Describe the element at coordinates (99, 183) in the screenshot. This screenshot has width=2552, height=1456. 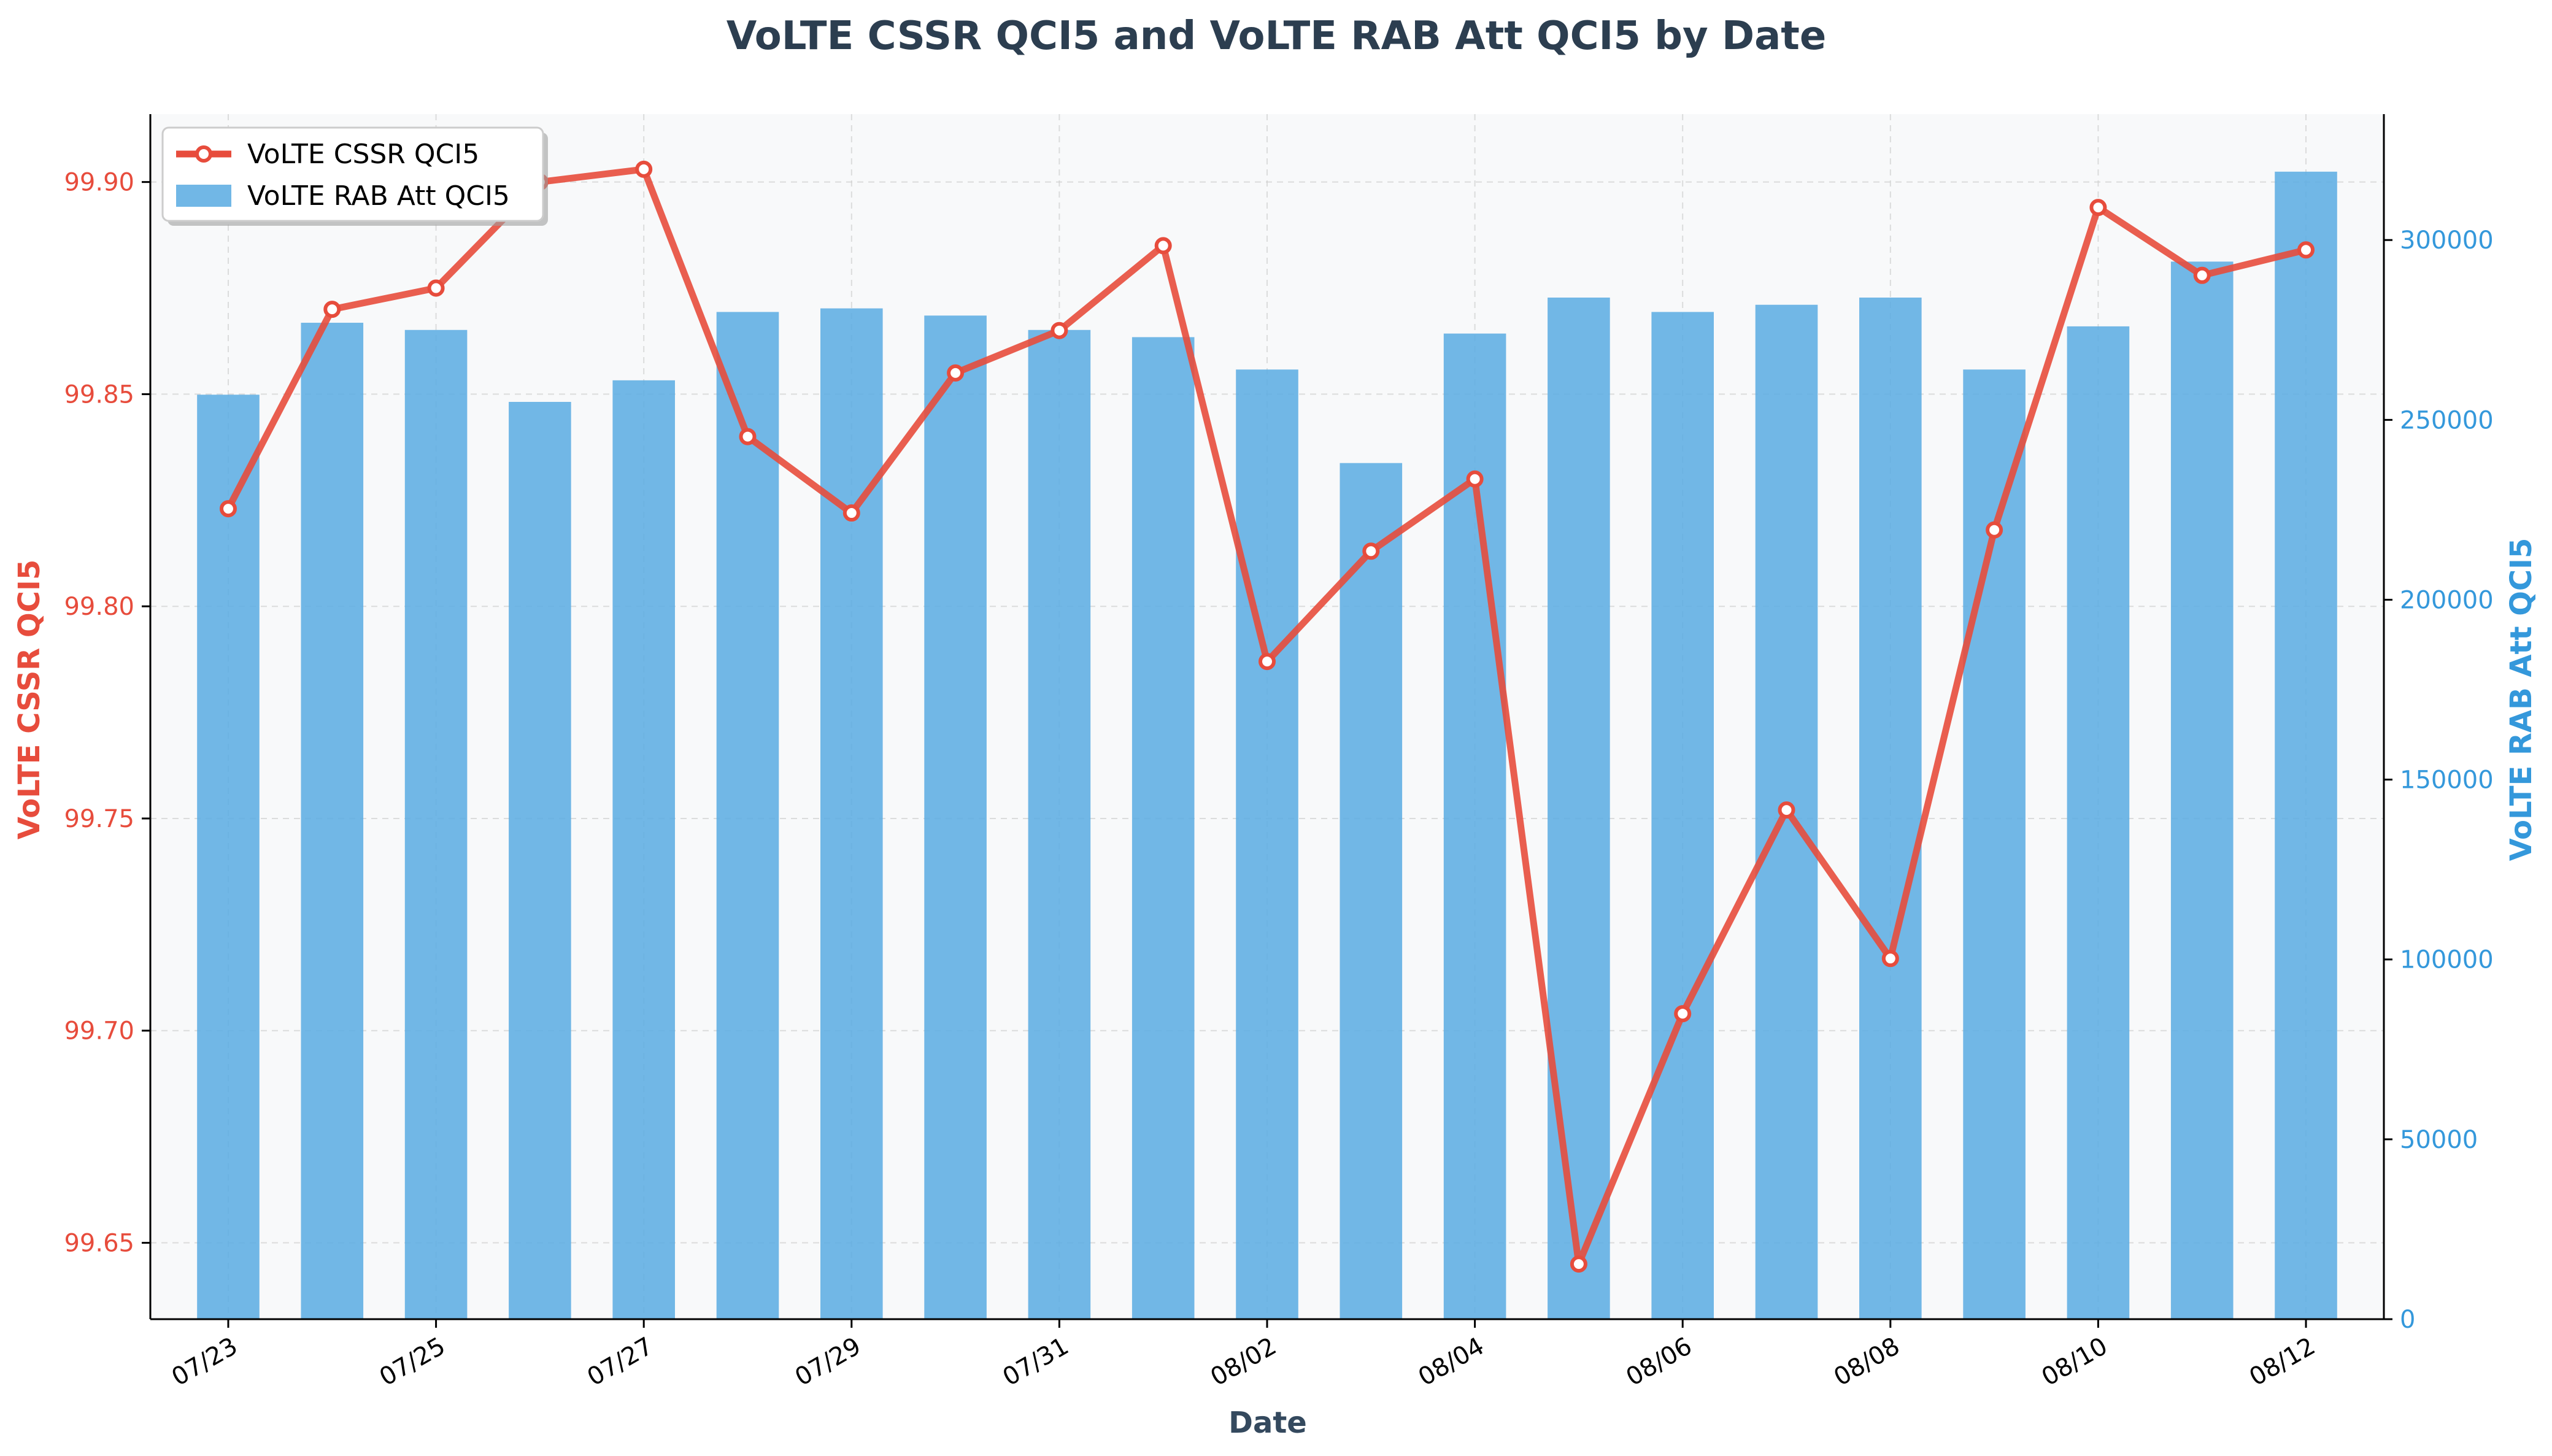
I see `y-tick-label-left: 99.90` at that location.